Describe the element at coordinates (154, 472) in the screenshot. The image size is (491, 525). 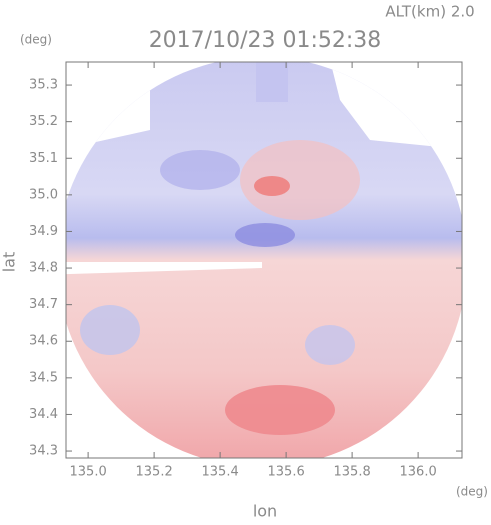
I see `x-tick-label: 135.2` at that location.